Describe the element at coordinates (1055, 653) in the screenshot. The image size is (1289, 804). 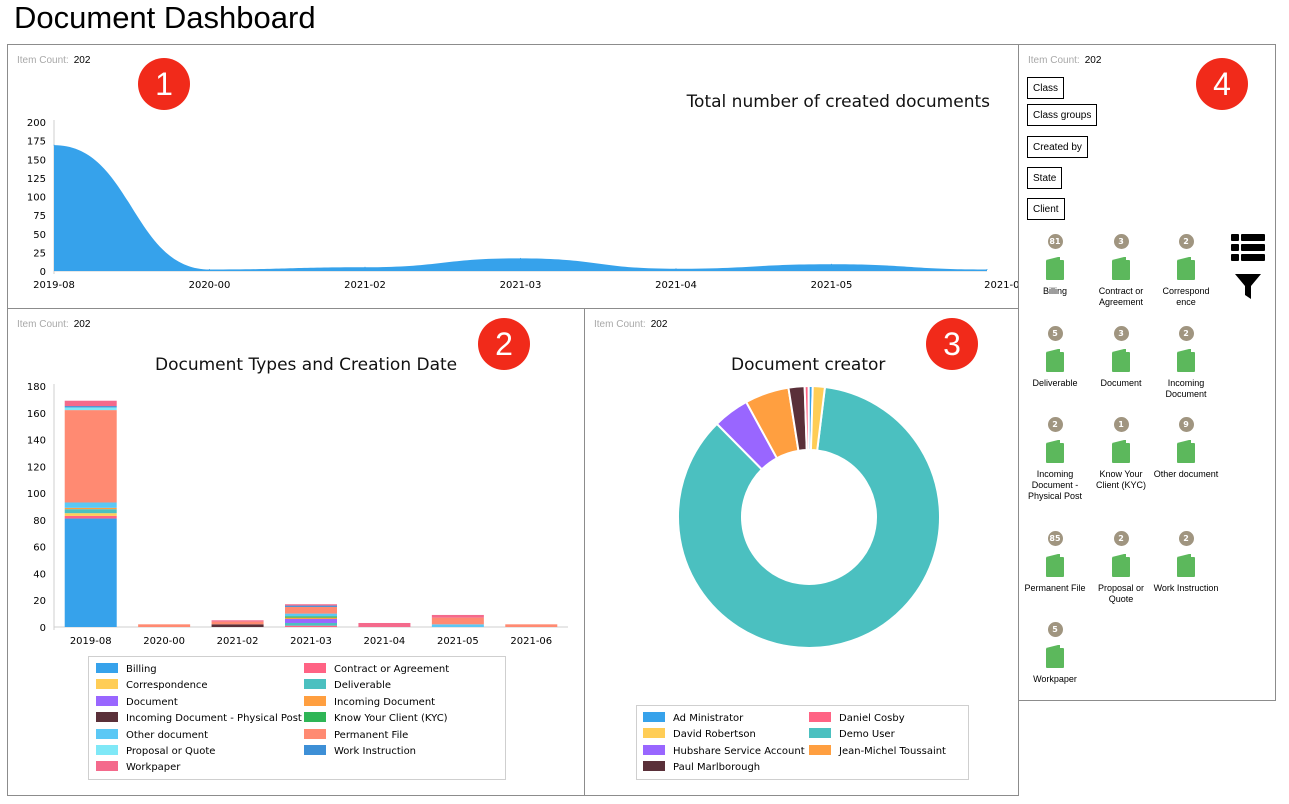
I see `class-tile: 5 Workpaper` at that location.